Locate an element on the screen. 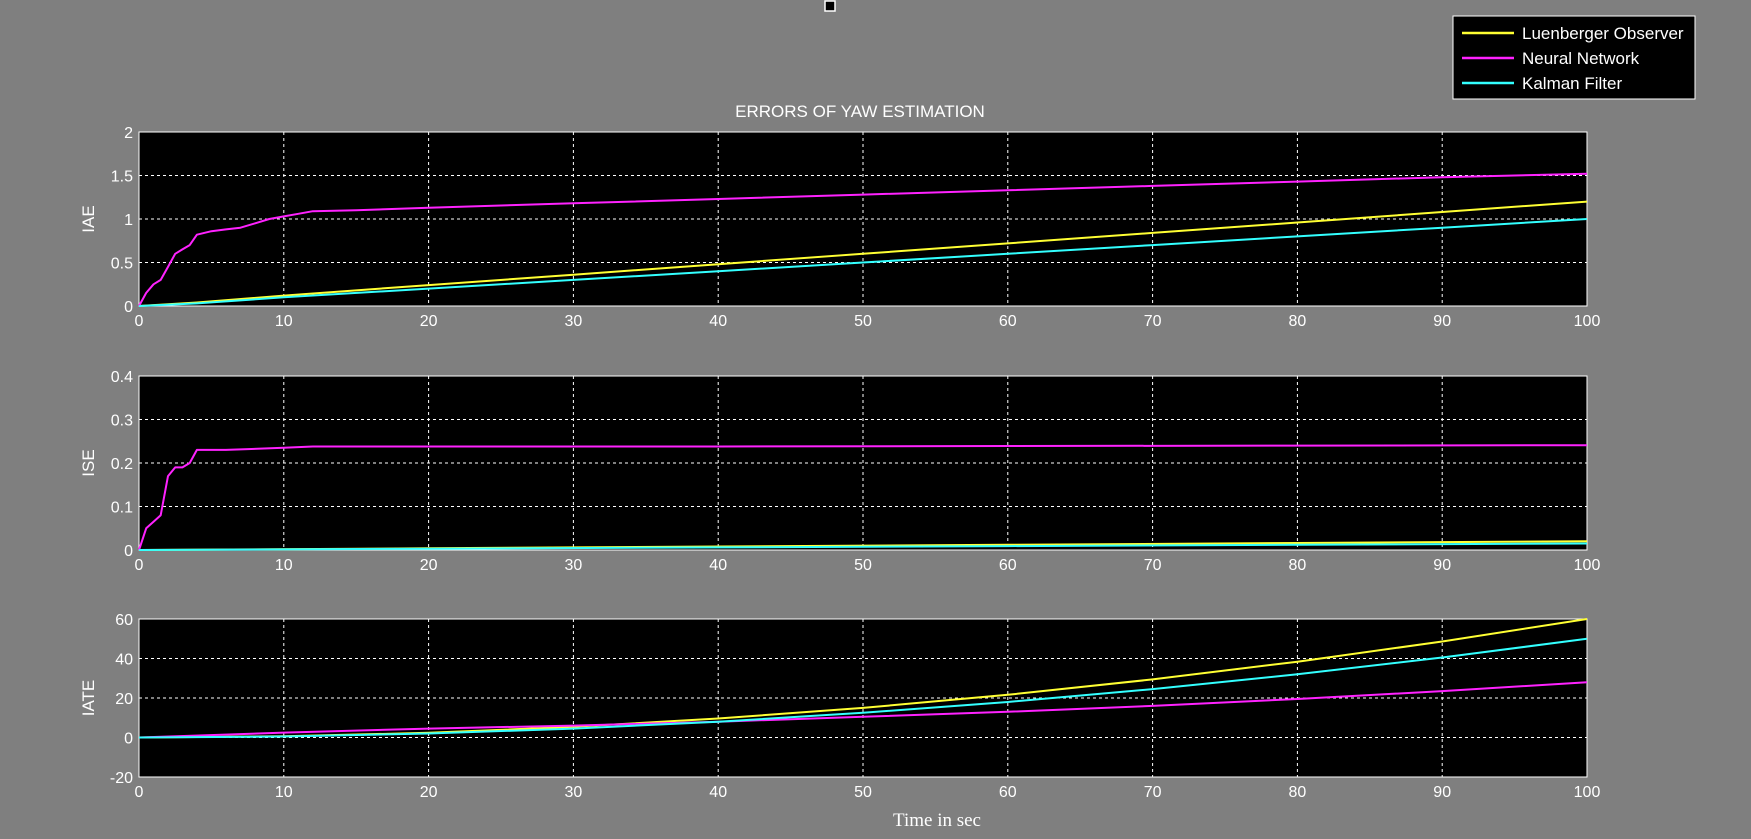 This screenshot has height=839, width=1751. x-axis-label: Time in sec is located at coordinates (937, 820).